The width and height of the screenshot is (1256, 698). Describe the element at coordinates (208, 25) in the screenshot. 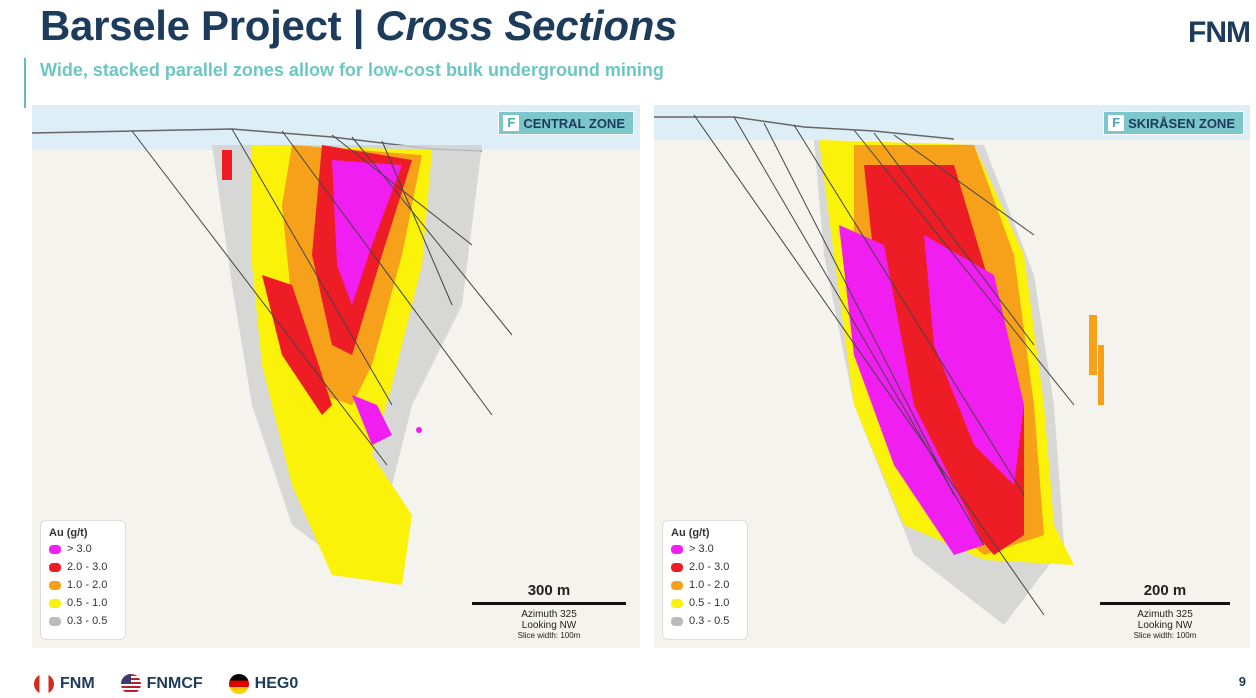

I see `title-main: Barsele Project |` at that location.